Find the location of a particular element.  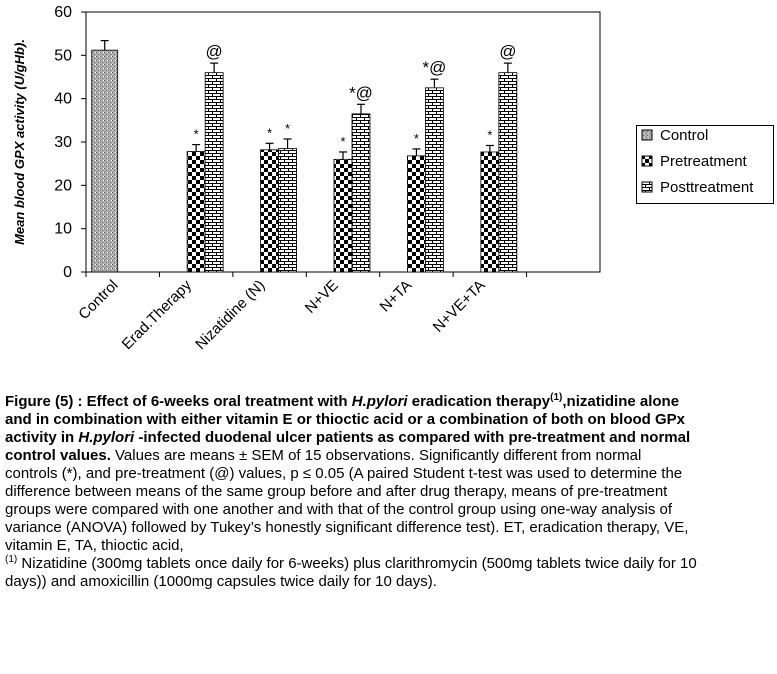

y-tick-label: 0 is located at coordinates (67, 272).